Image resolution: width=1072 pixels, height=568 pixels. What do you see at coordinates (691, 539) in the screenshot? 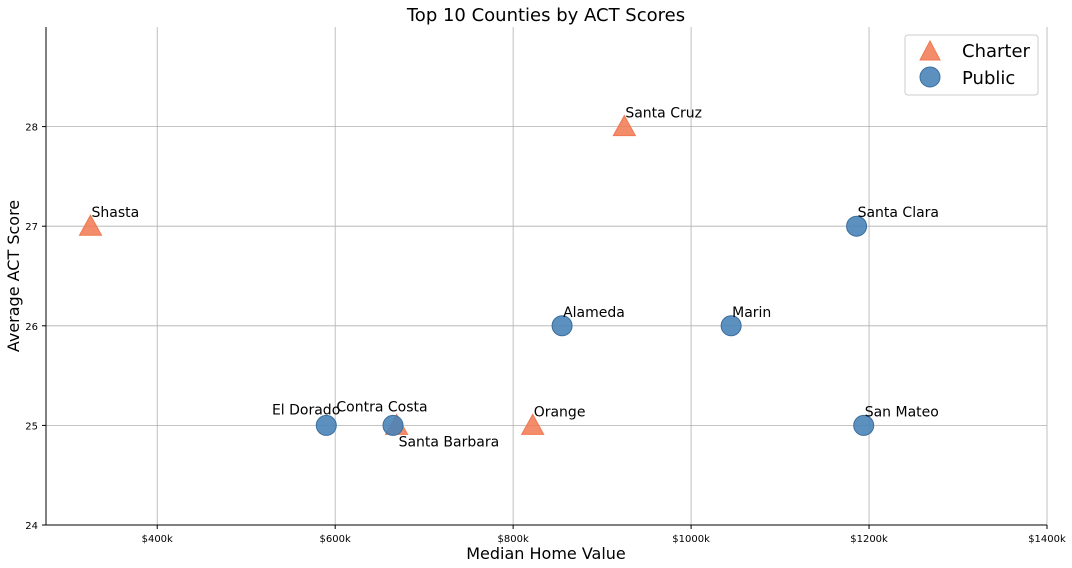
I see `x-tick-label: $1000k` at bounding box center [691, 539].